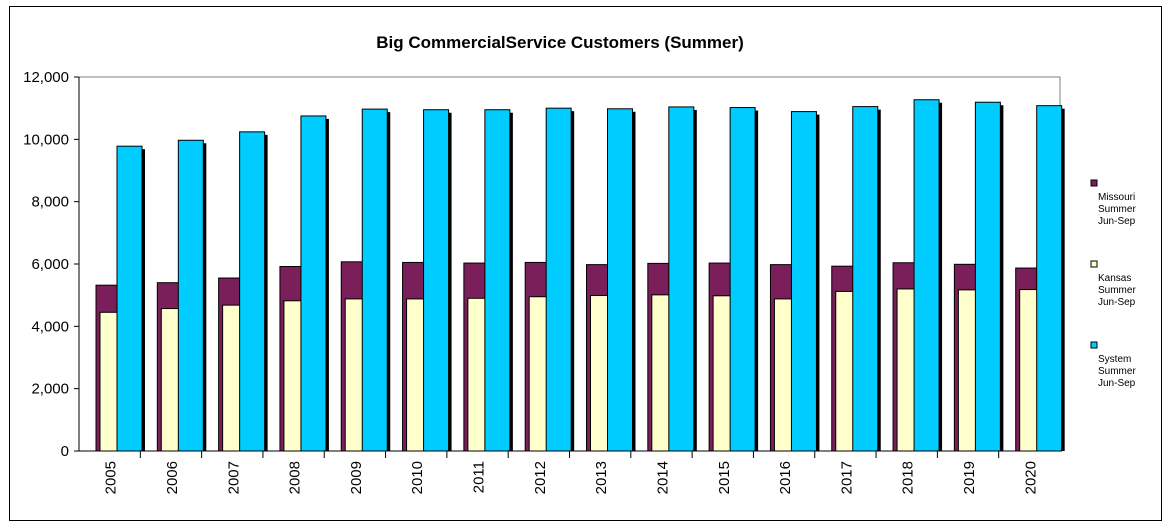 The image size is (1169, 529). Describe the element at coordinates (1030, 477) in the screenshot. I see `x-tick-label: 2020` at that location.